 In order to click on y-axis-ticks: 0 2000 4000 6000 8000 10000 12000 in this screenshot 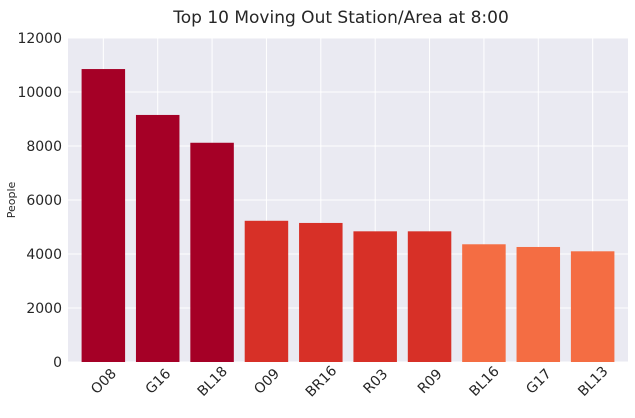, I will do `click(39, 201)`.